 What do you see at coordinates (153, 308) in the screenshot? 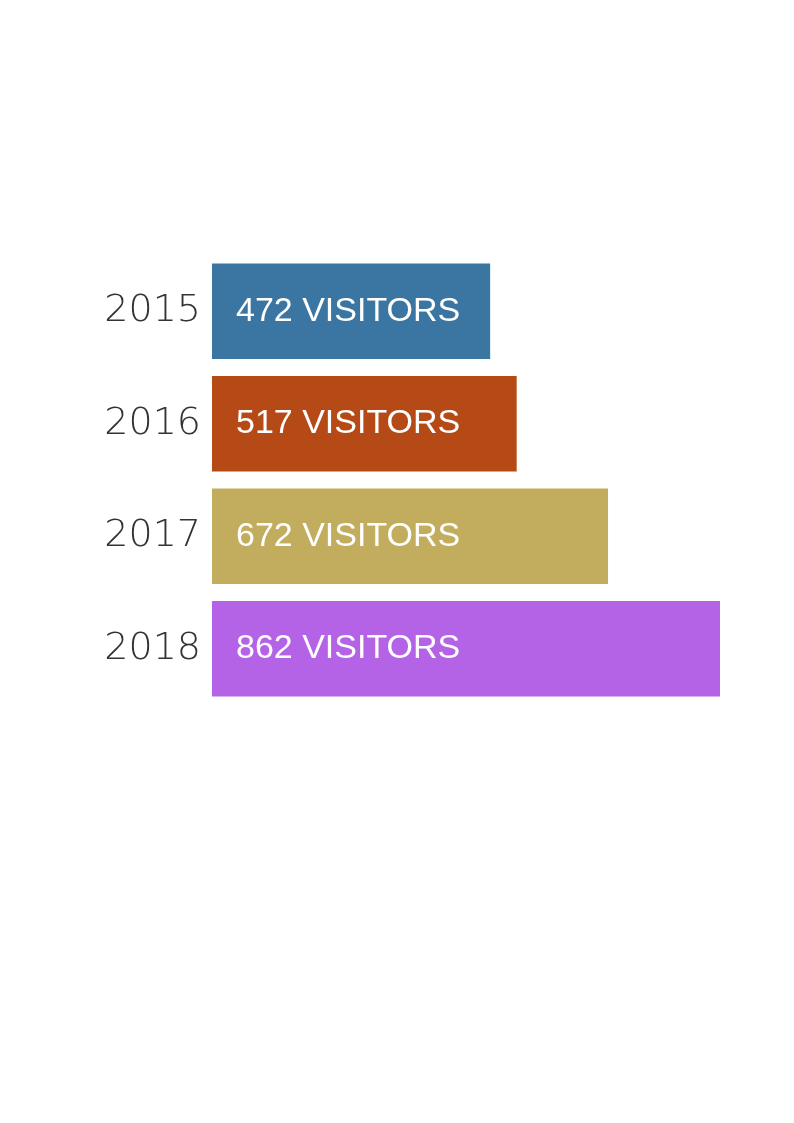
I see `y-tick-label: 2015` at bounding box center [153, 308].